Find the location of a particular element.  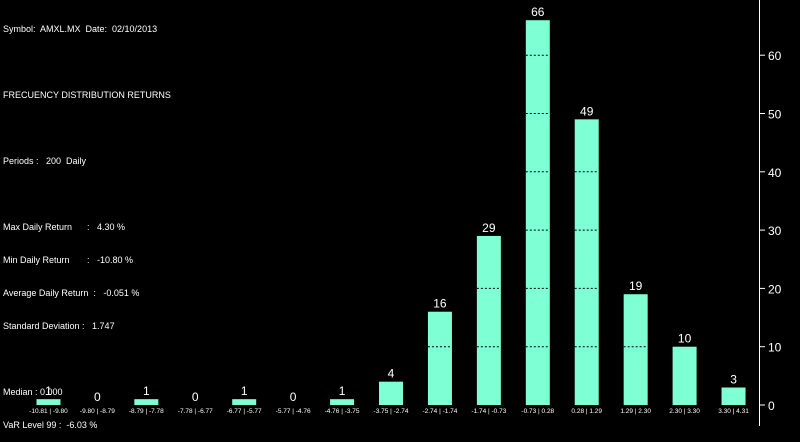

y-tick-label: 50 is located at coordinates (775, 115).